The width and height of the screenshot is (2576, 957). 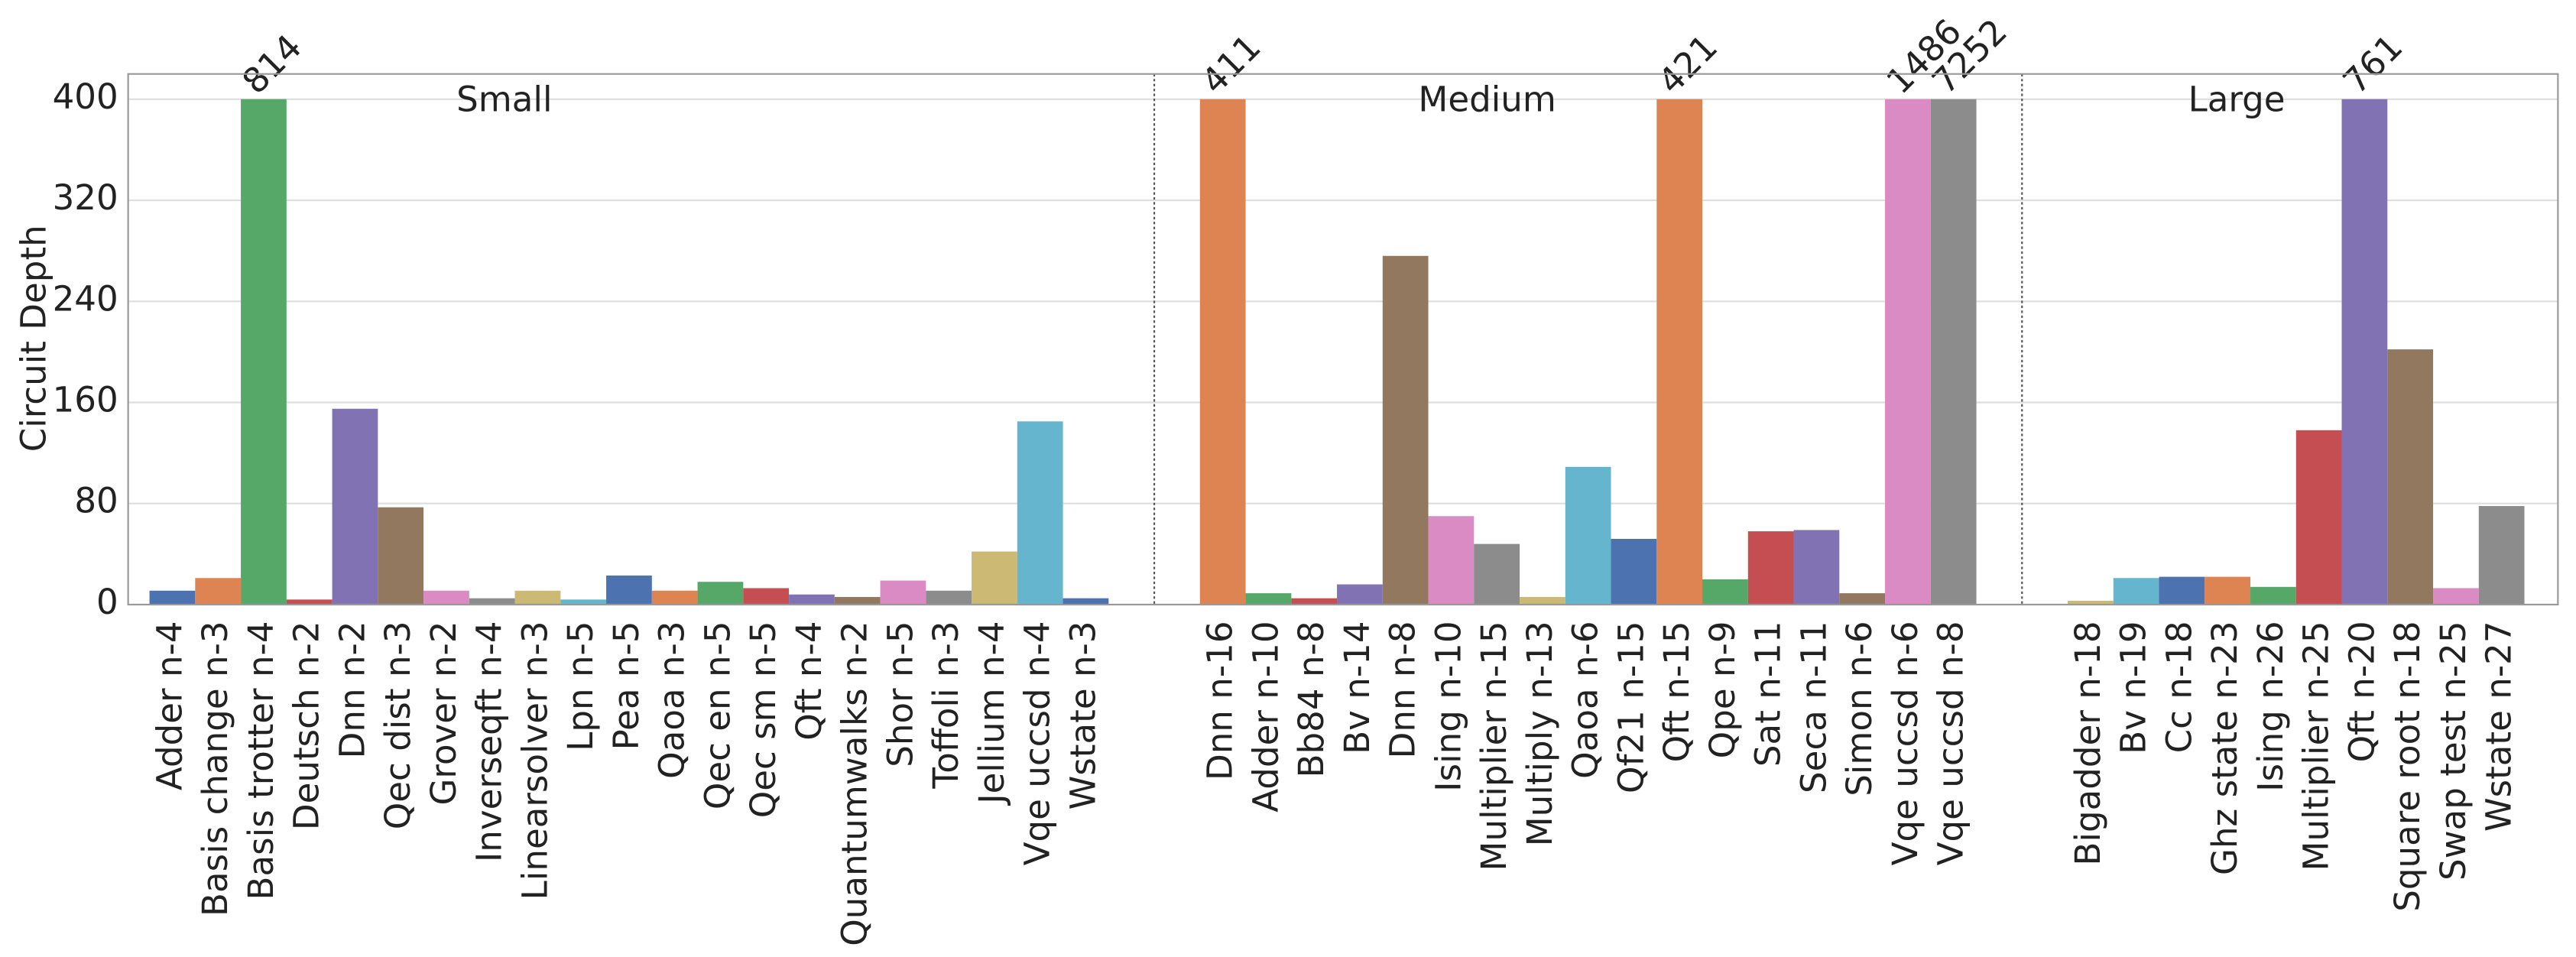 What do you see at coordinates (1083, 715) in the screenshot?
I see `x-tick-label: Wstate n-3` at bounding box center [1083, 715].